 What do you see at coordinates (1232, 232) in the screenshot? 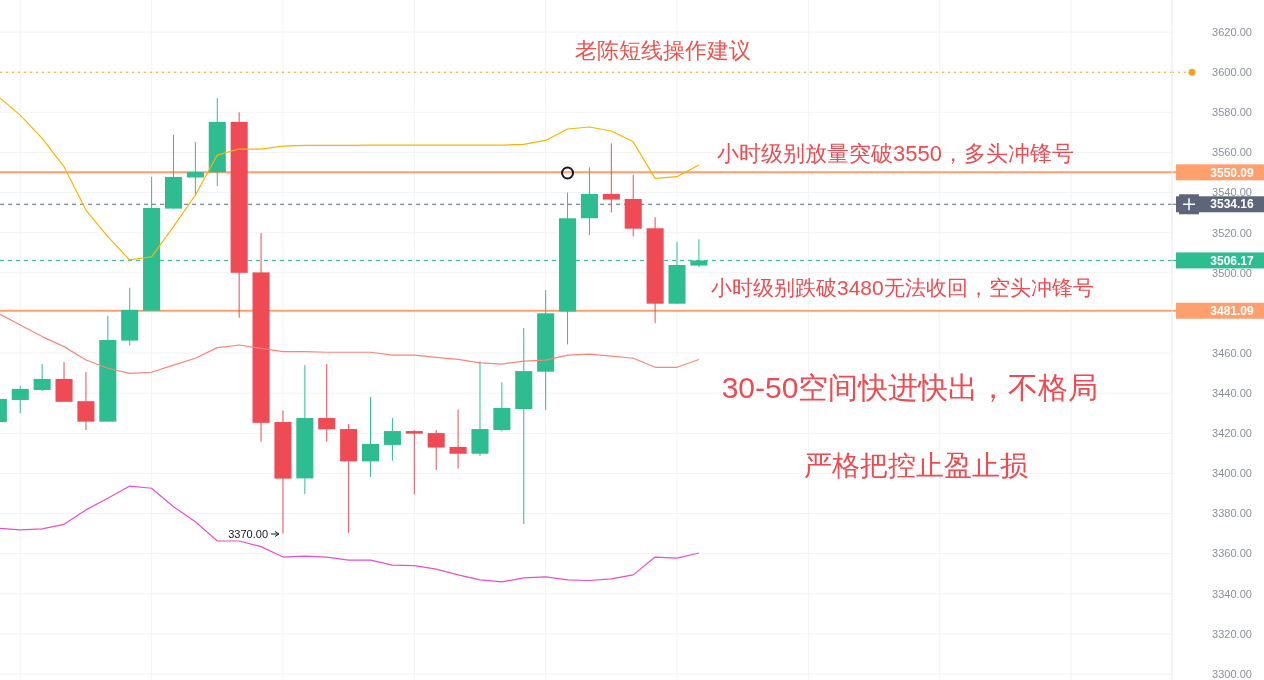
I see `y-tick-label: 3520.00` at bounding box center [1232, 232].